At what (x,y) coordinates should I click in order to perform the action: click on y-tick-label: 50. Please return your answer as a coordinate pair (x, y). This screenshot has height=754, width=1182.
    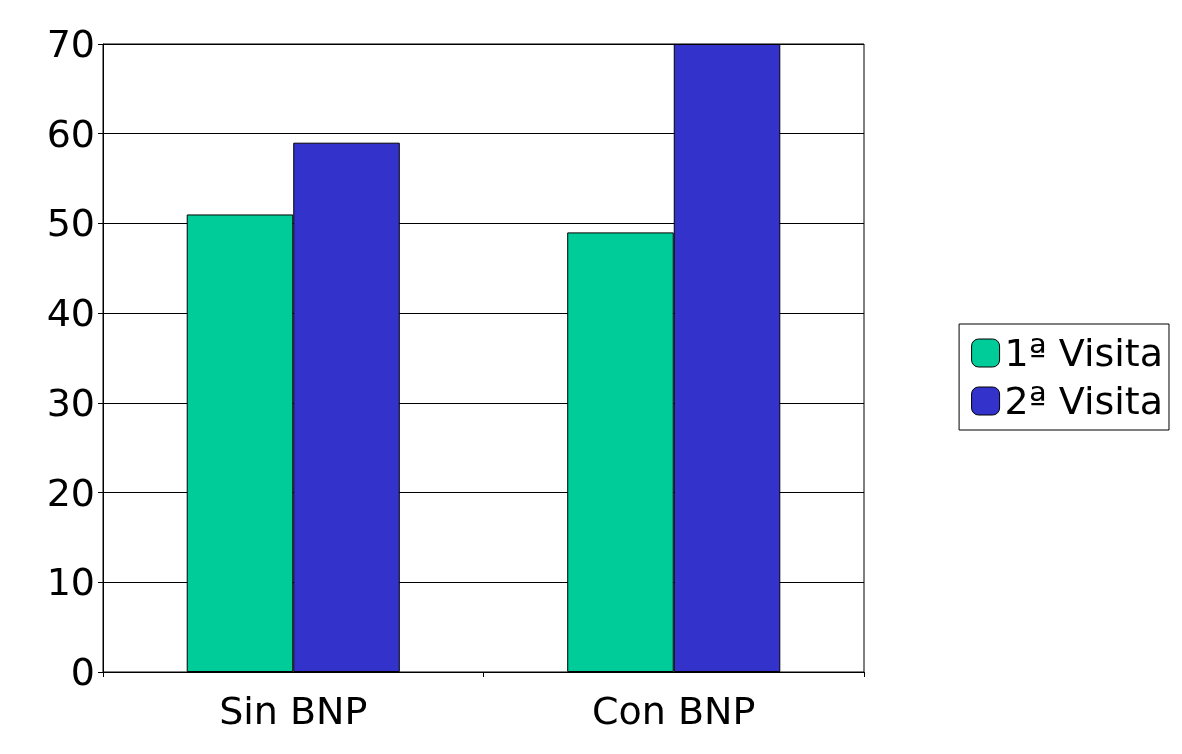
    Looking at the image, I should click on (70, 223).